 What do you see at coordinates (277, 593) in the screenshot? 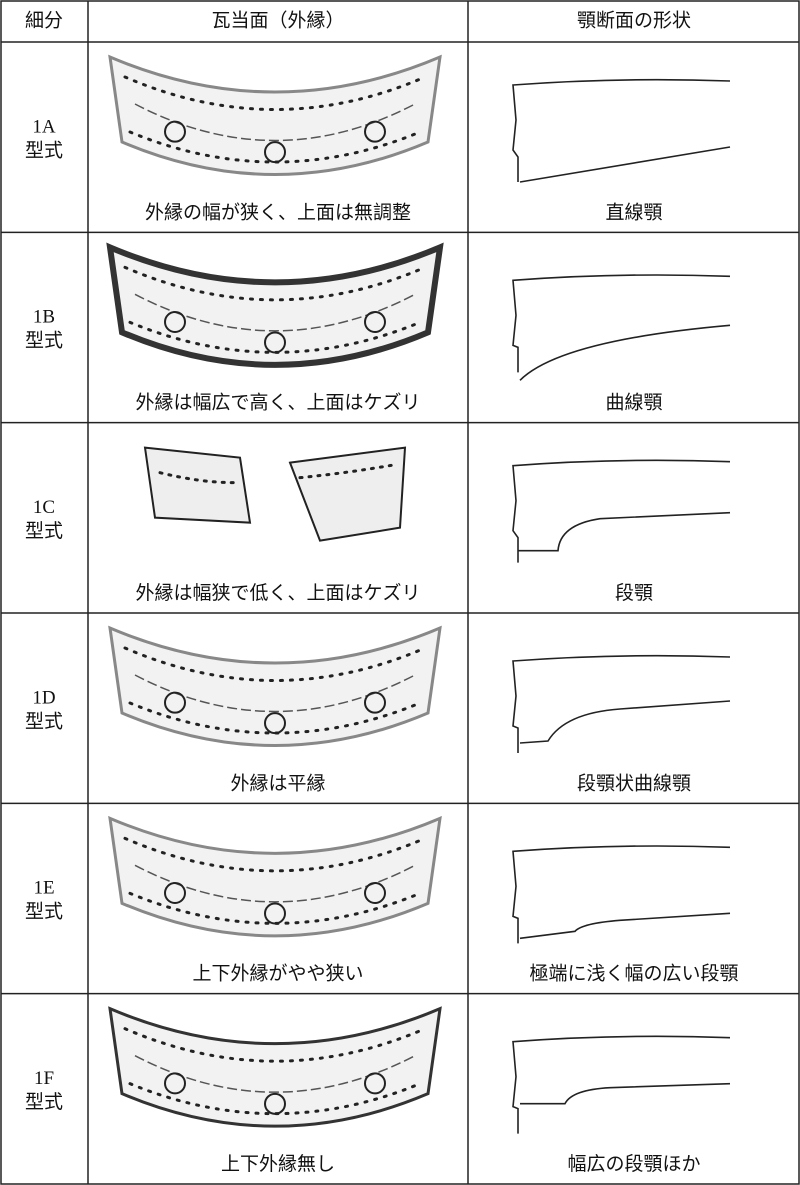
I see `face-caption: 外縁は幅狭で低く、上面はケズリ` at bounding box center [277, 593].